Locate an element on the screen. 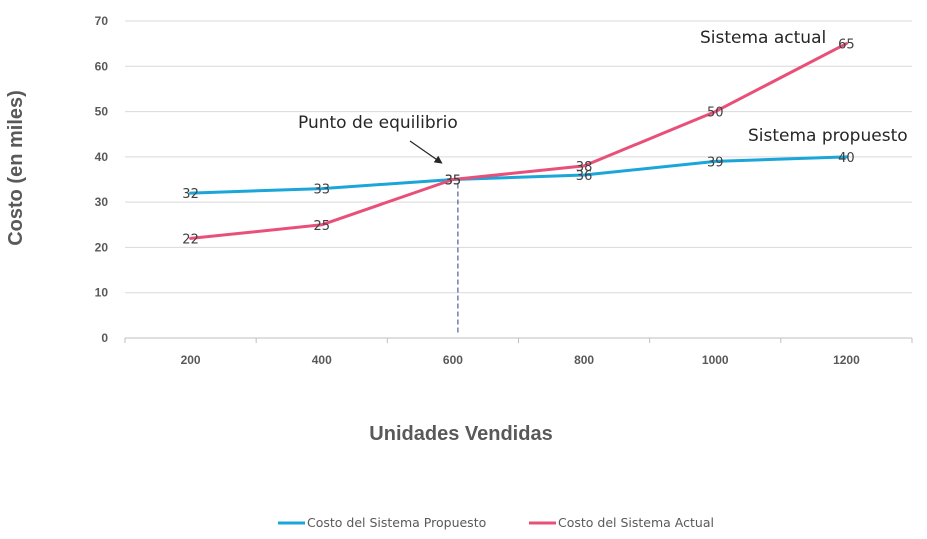 The width and height of the screenshot is (927, 539). x-tick-label: 200 is located at coordinates (191, 360).